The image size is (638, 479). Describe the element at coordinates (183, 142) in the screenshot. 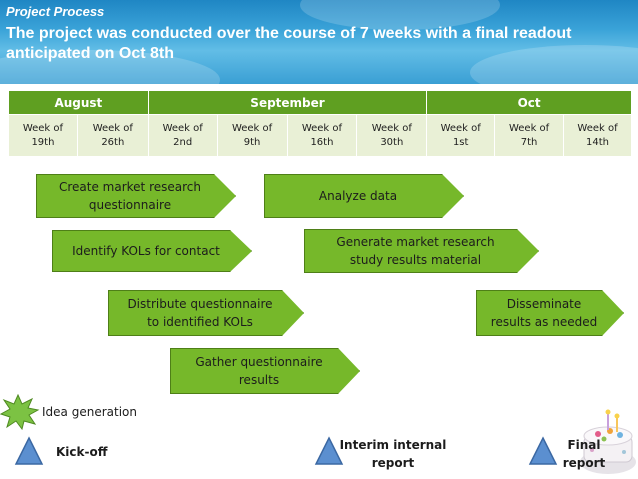

I see `week-date: 2nd` at that location.